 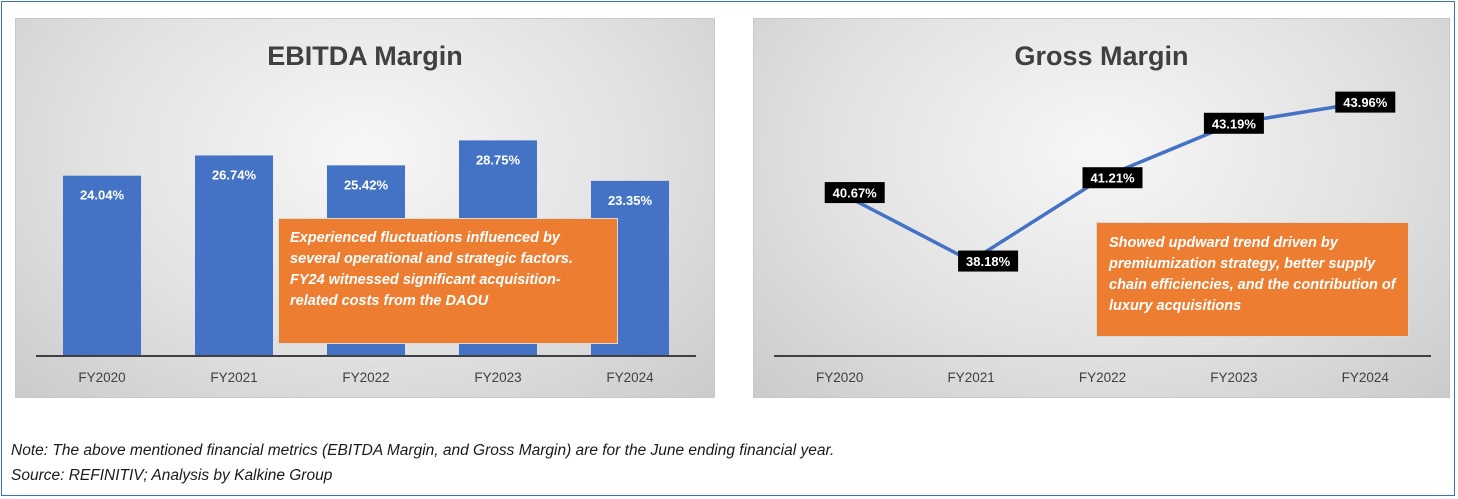 I want to click on gross-chart-title: Gross Margin, so click(x=1101, y=56).